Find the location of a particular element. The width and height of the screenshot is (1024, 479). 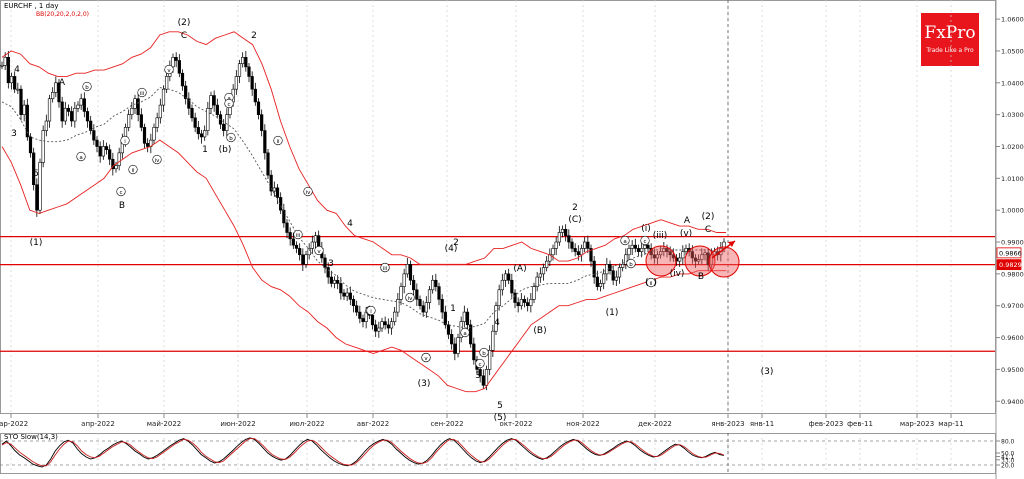

y-tick-label: 0.9700 is located at coordinates (1012, 306).